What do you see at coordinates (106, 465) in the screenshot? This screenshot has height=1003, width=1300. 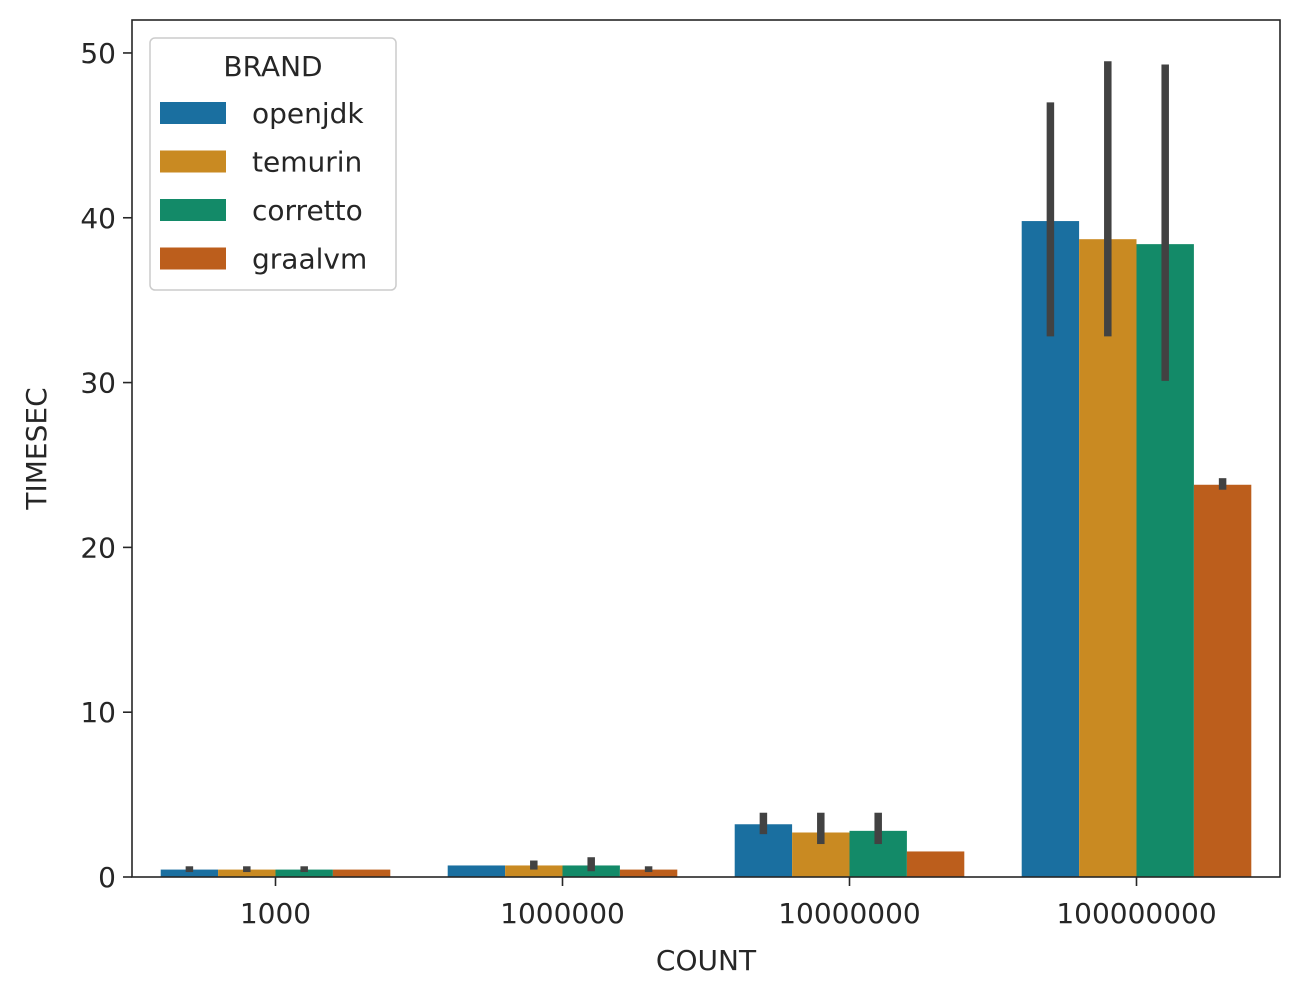 I see `y-axis: 0 10 20 30 40 50` at bounding box center [106, 465].